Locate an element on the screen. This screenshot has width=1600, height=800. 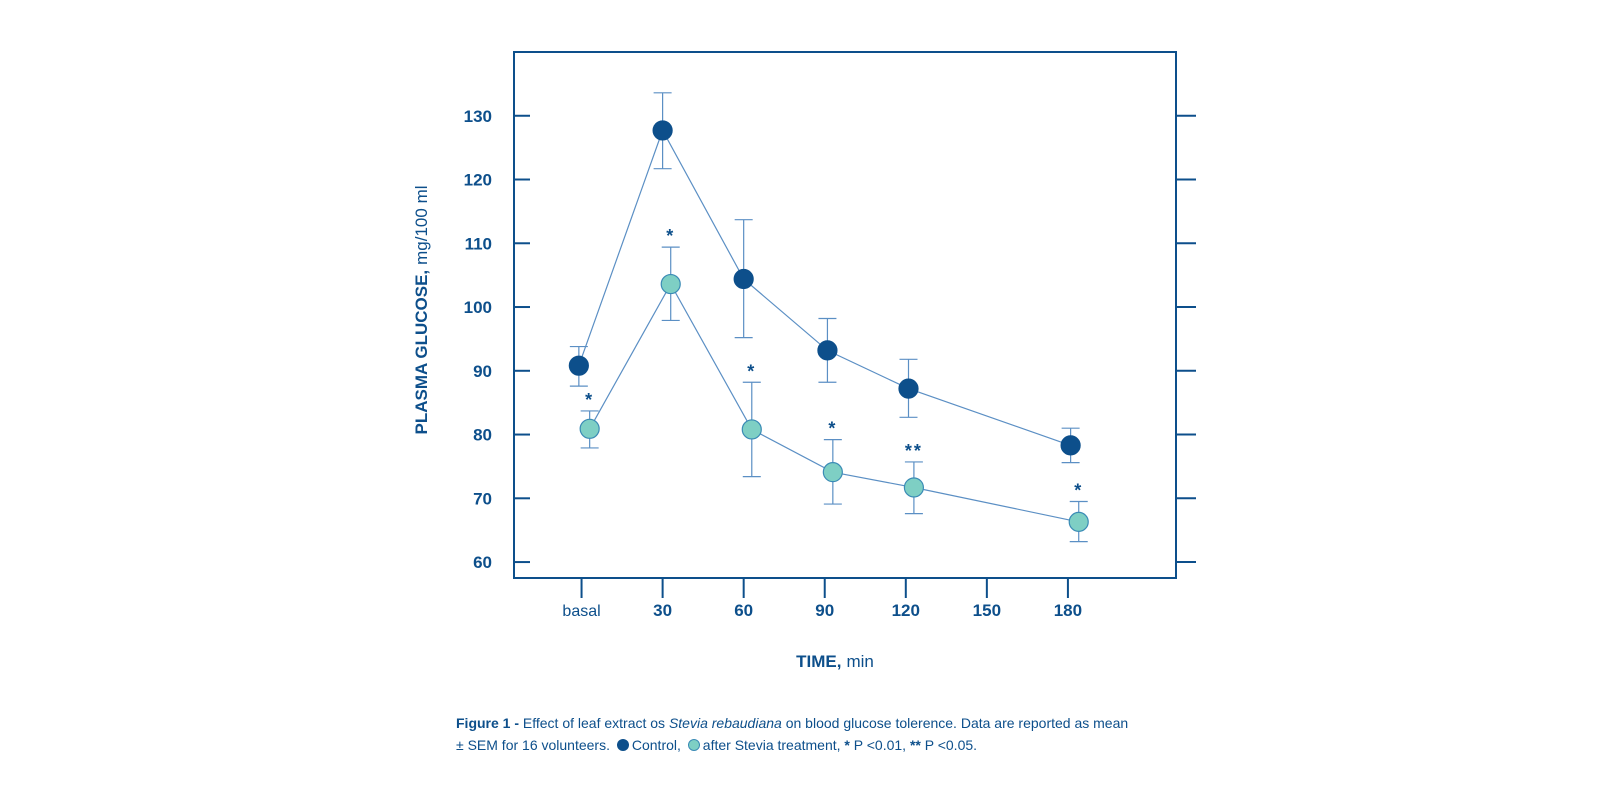
caption-sig1-mark: * is located at coordinates (847, 745).